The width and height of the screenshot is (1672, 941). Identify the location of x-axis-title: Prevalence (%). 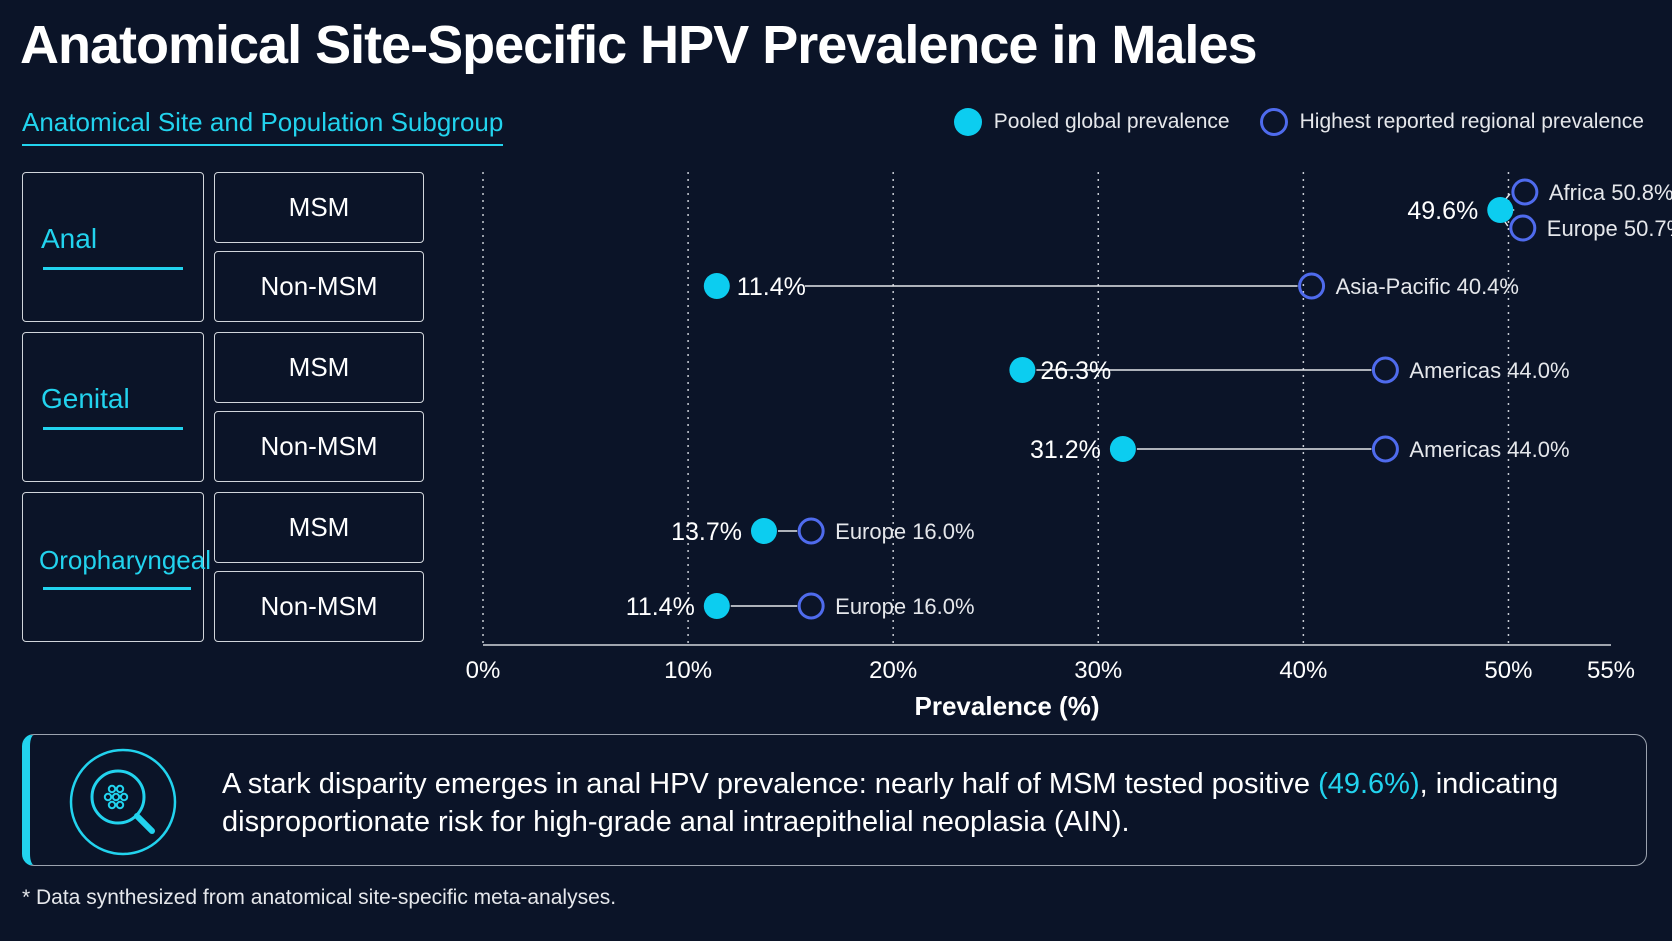
(1007, 706).